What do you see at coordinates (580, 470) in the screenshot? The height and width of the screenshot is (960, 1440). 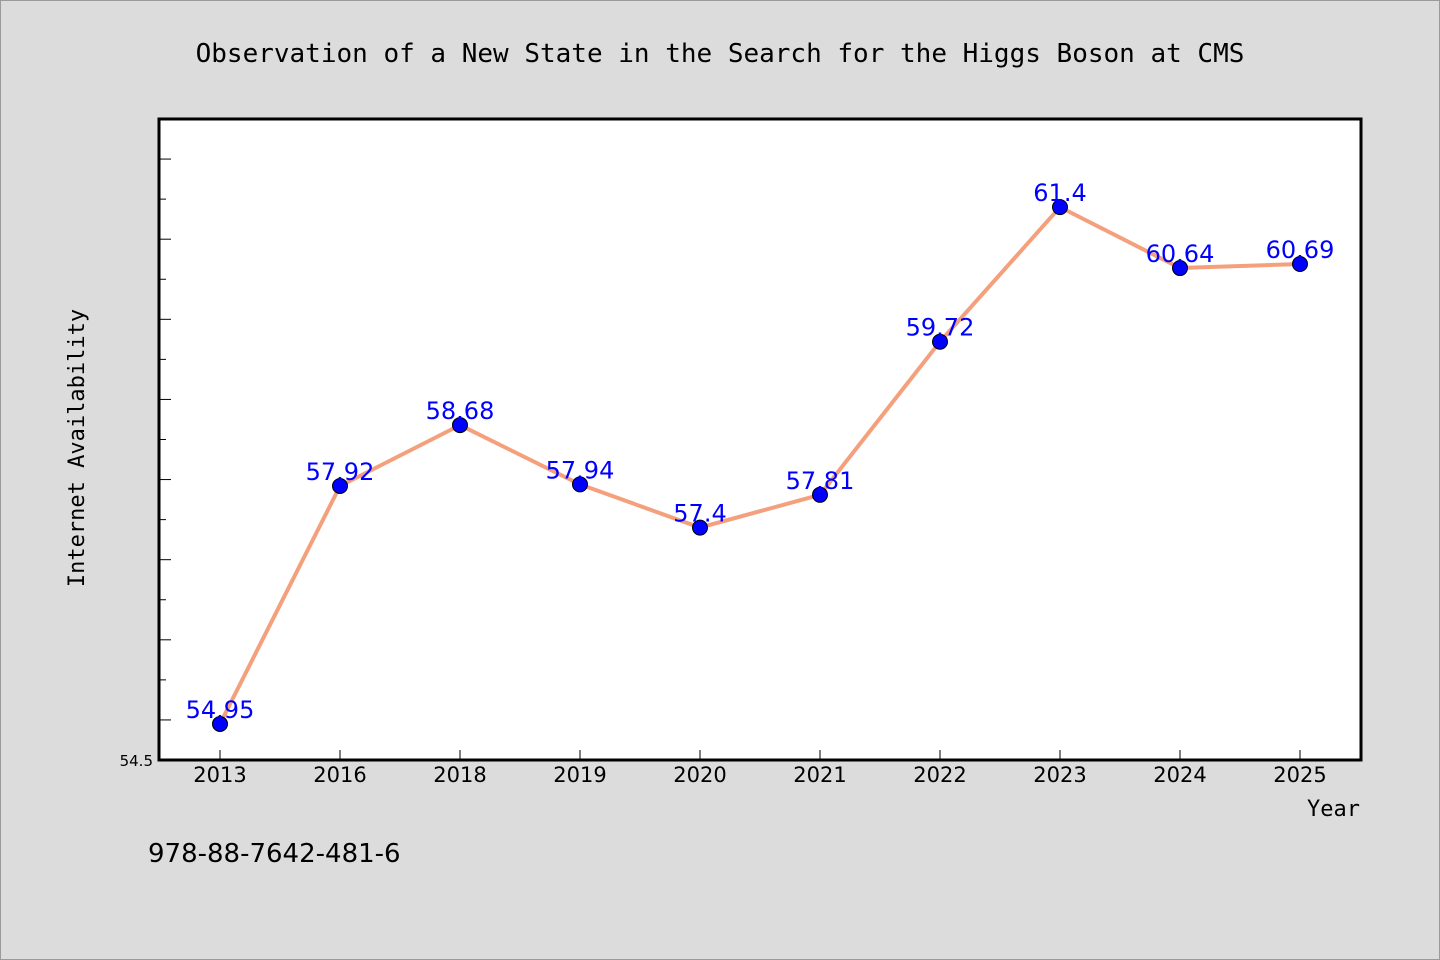 I see `data-label: 57.94` at bounding box center [580, 470].